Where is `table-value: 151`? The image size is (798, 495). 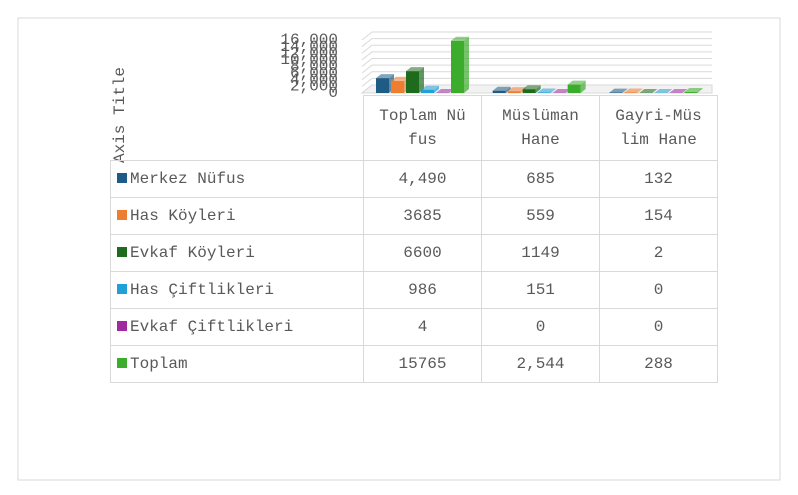 table-value: 151 is located at coordinates (540, 290).